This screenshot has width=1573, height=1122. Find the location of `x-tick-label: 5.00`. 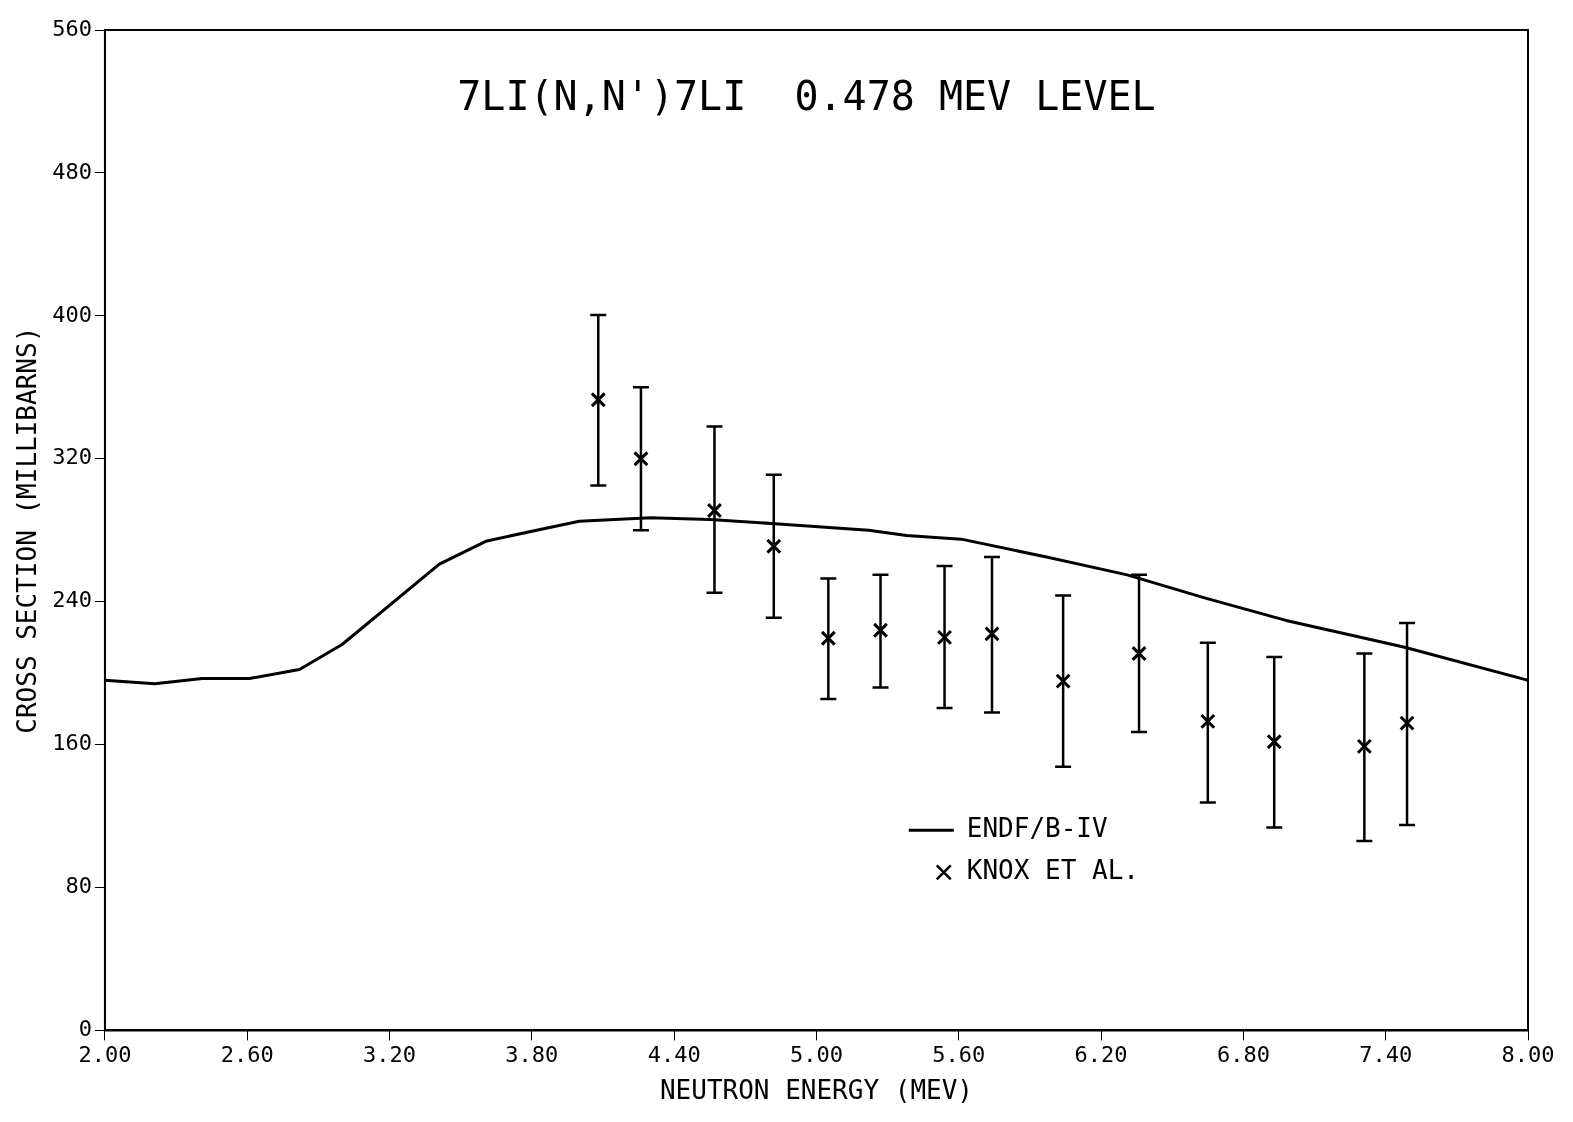

x-tick-label: 5.00 is located at coordinates (816, 1055).